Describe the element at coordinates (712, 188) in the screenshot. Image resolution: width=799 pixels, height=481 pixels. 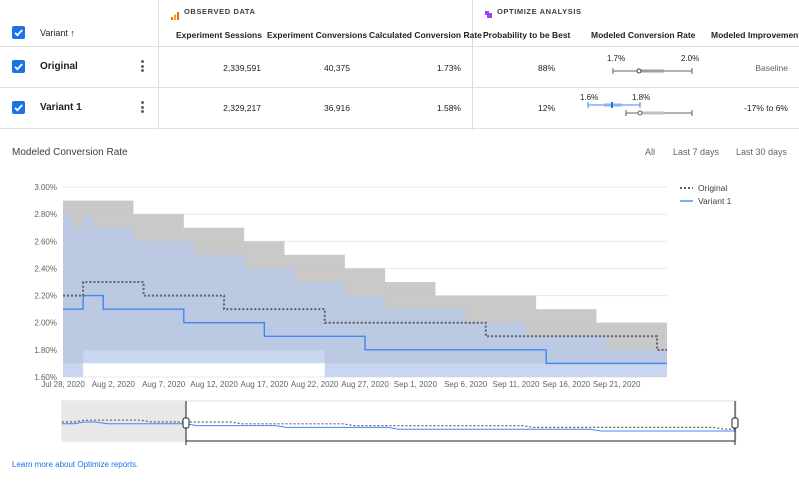
I see `legend-label: Original` at that location.